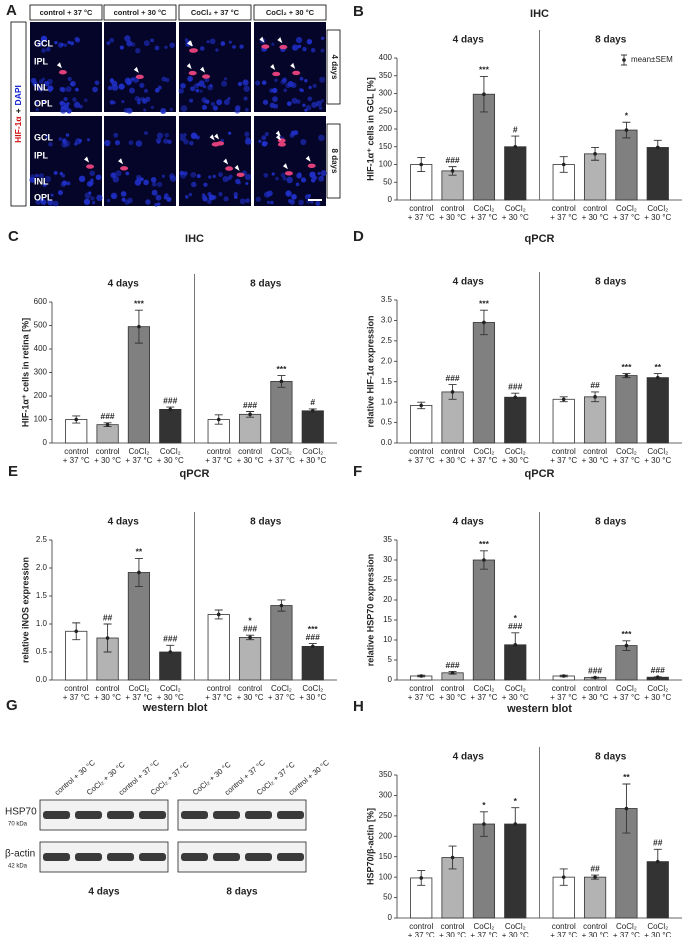  Describe the element at coordinates (386, 856) in the screenshot. I see `y-tick-label: 150` at that location.